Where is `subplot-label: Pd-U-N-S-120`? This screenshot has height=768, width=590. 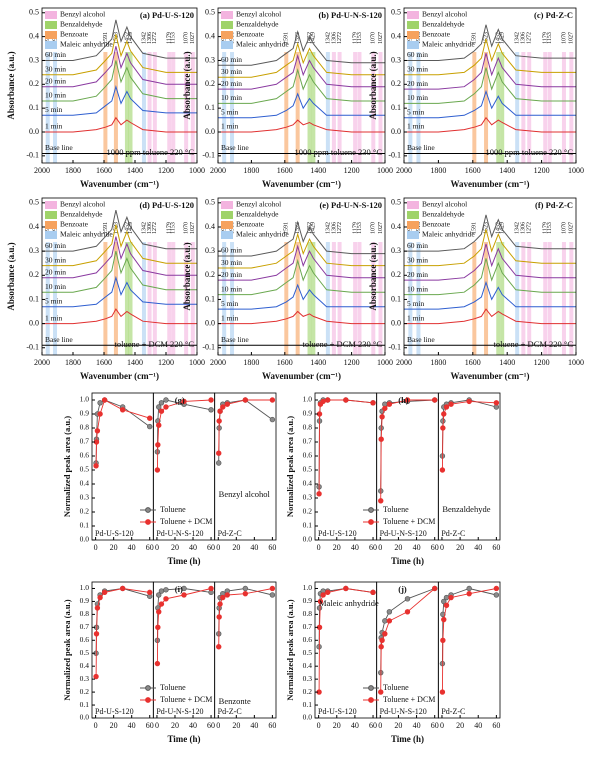 subplot-label: Pd-U-N-S-120 is located at coordinates (179, 711).